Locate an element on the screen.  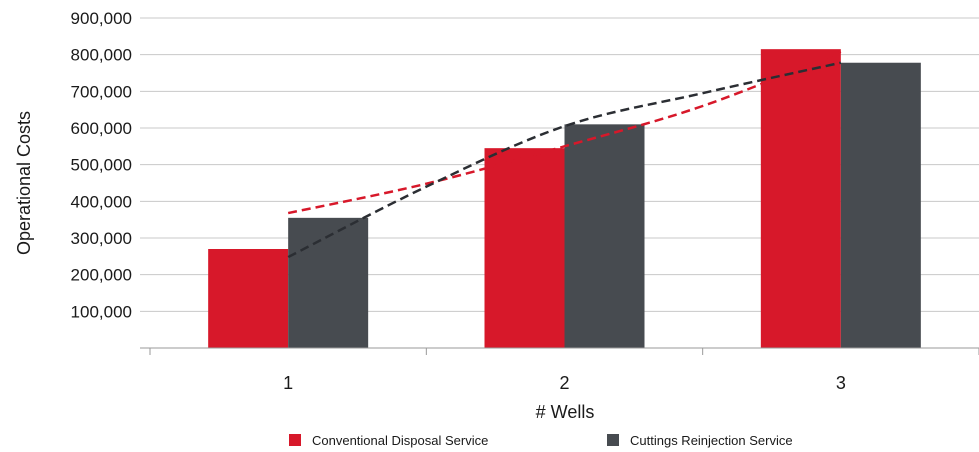
y-tick-label: 900,000 is located at coordinates (101, 18).